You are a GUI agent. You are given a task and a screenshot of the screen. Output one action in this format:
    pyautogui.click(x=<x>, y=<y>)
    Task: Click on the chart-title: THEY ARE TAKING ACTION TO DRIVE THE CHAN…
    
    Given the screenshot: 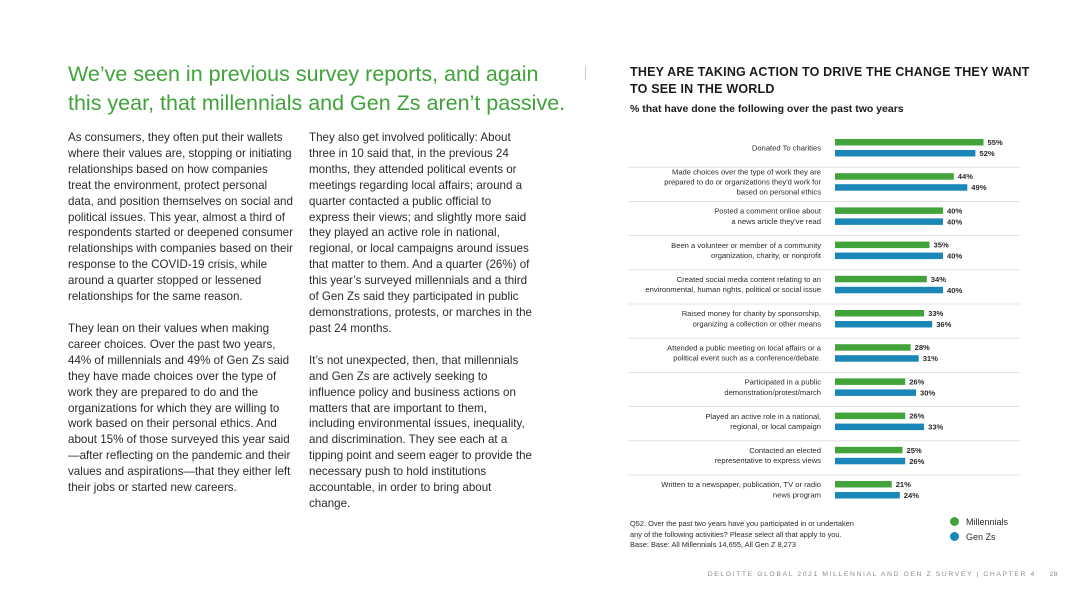 What is the action you would take?
    pyautogui.click(x=830, y=80)
    